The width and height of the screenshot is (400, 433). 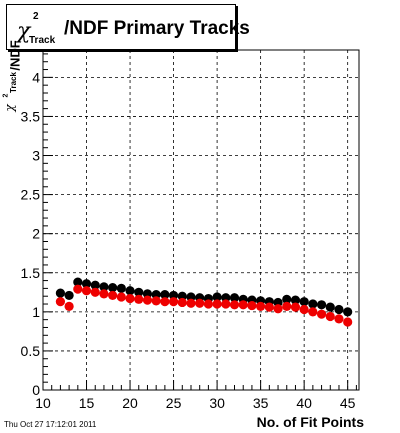 I want to click on y-tick-label: 2, so click(x=36, y=234).